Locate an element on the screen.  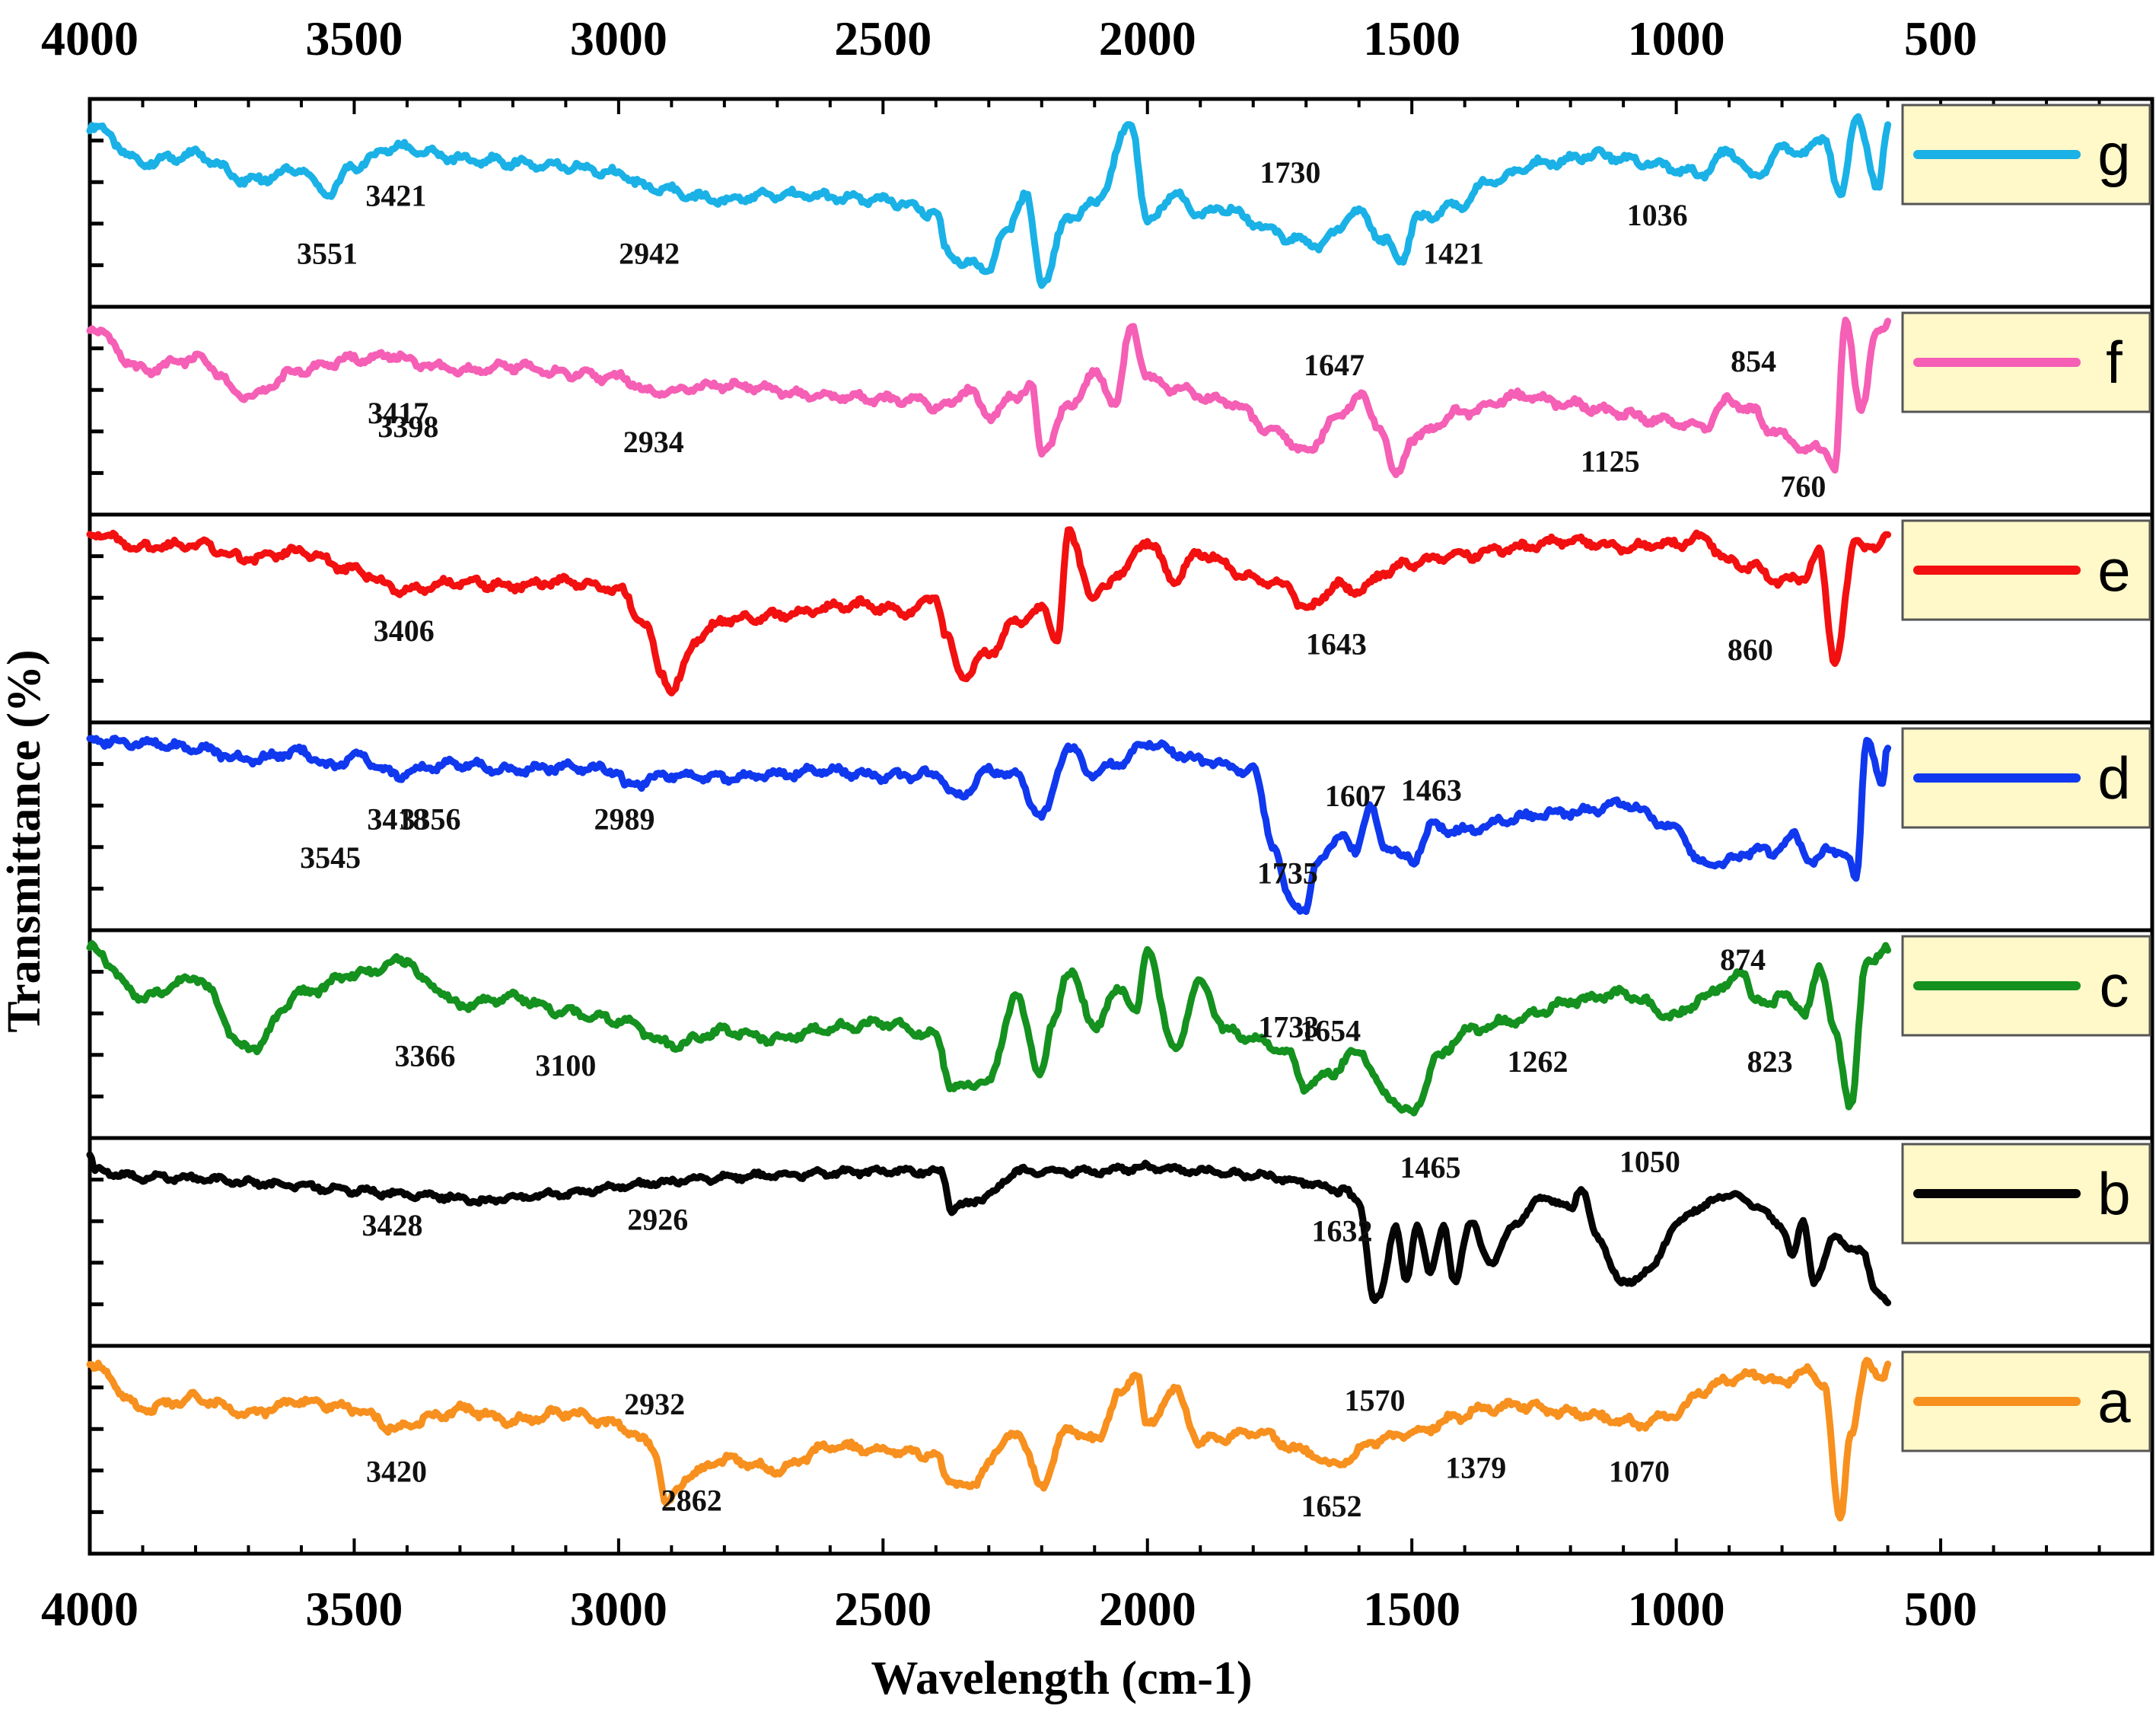
series-line-b is located at coordinates (989, 1228).